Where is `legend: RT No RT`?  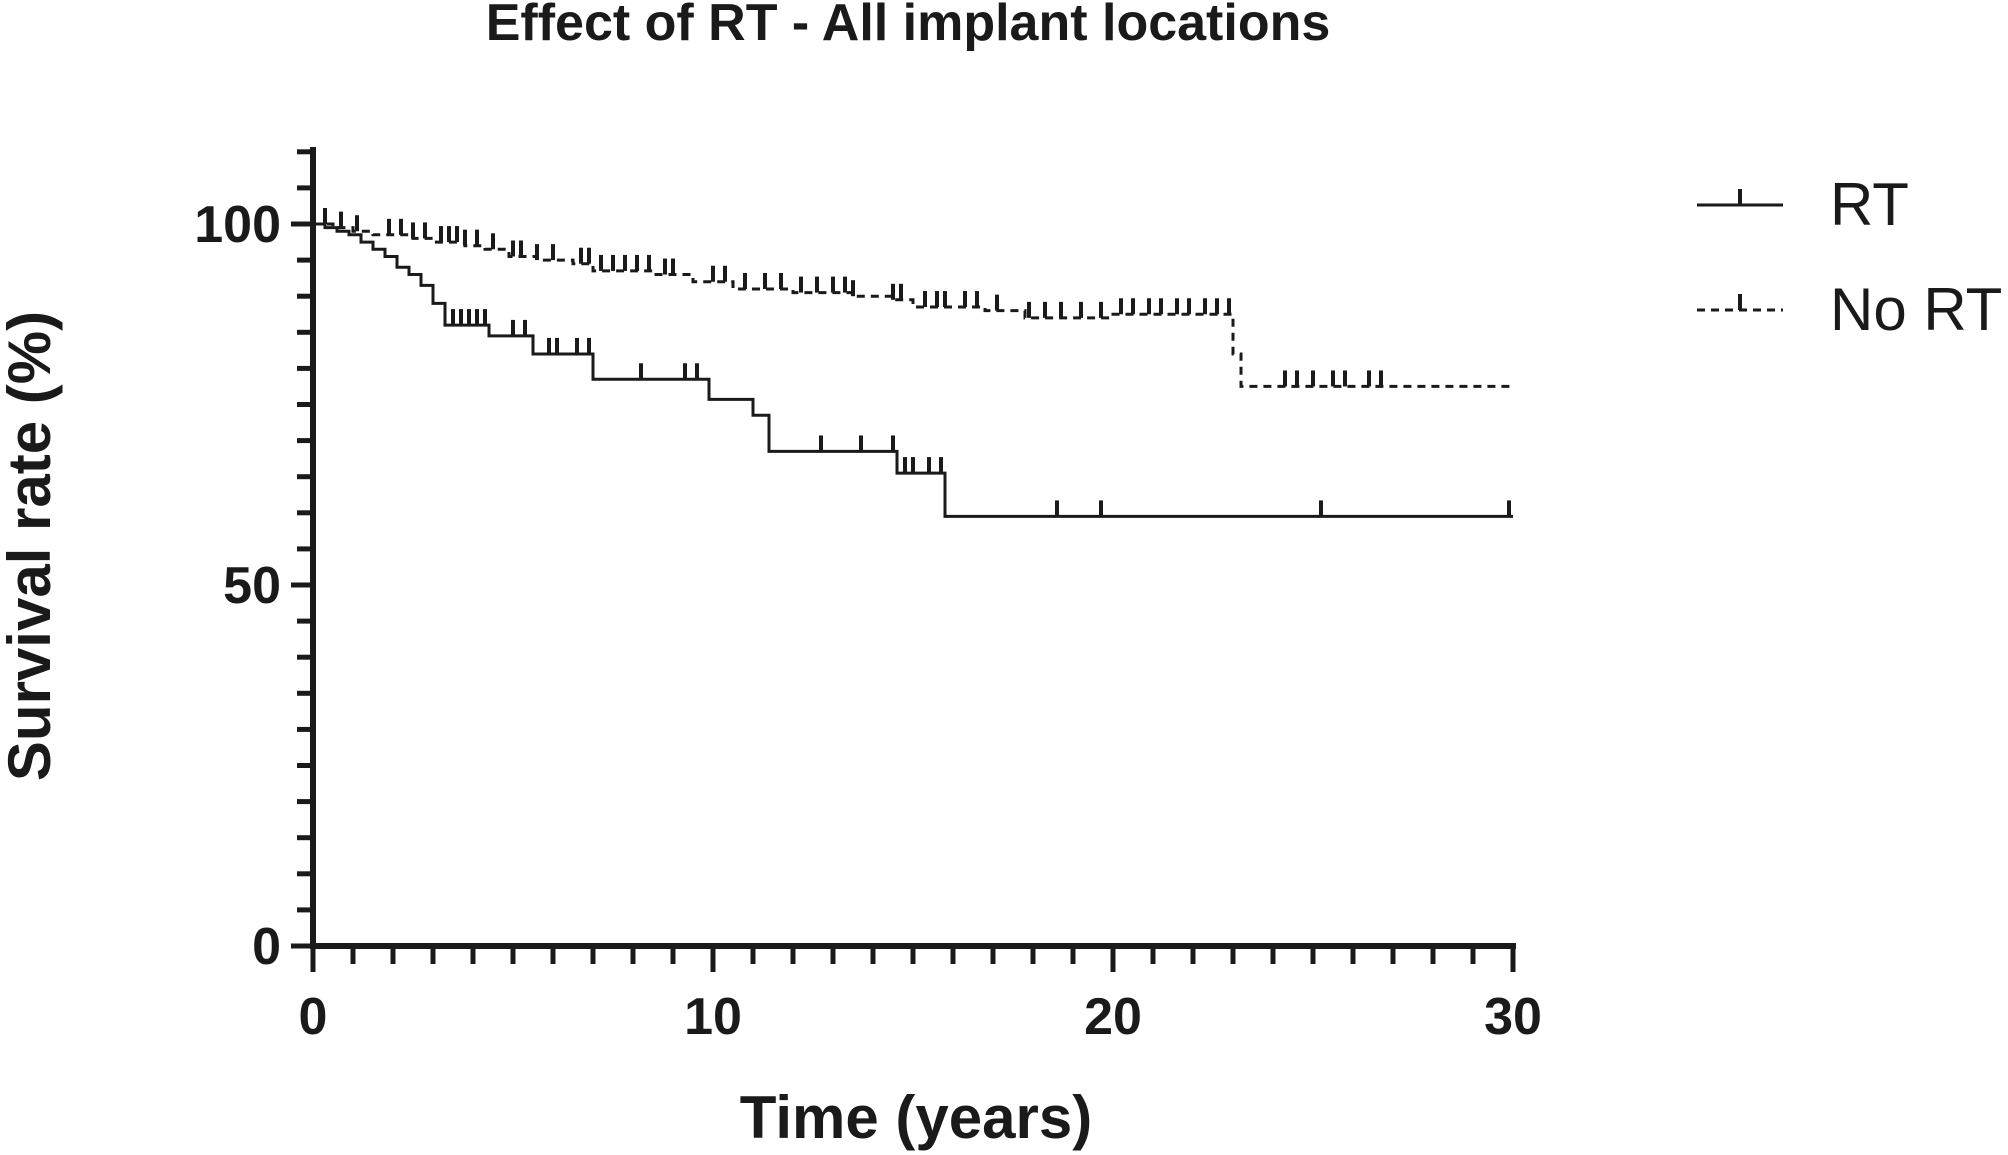 legend: RT No RT is located at coordinates (1849, 257).